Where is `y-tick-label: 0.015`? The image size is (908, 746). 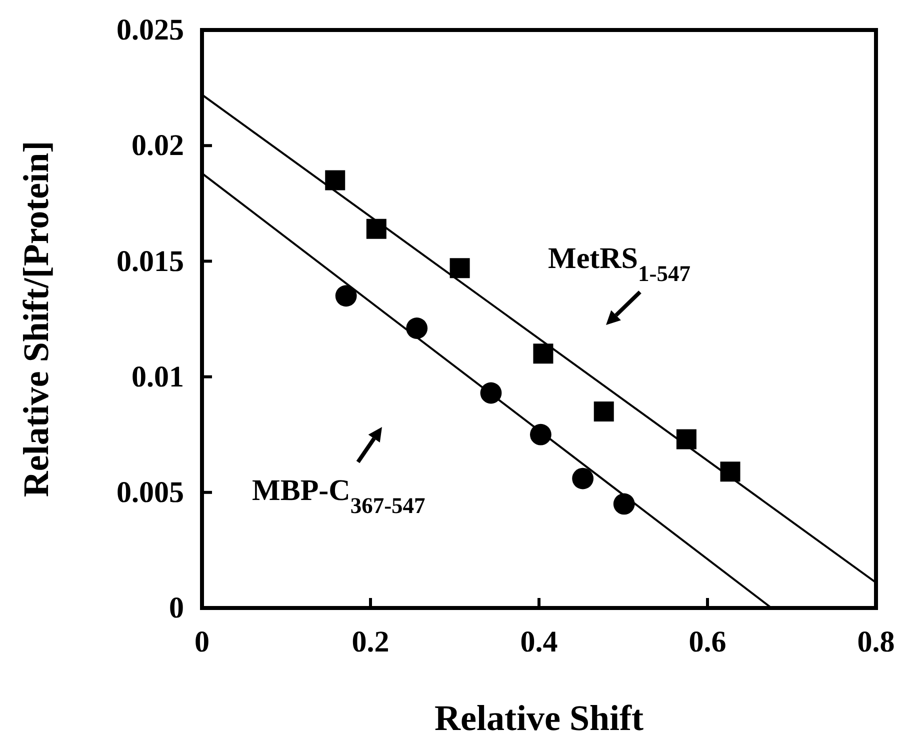 y-tick-label: 0.015 is located at coordinates (150, 261).